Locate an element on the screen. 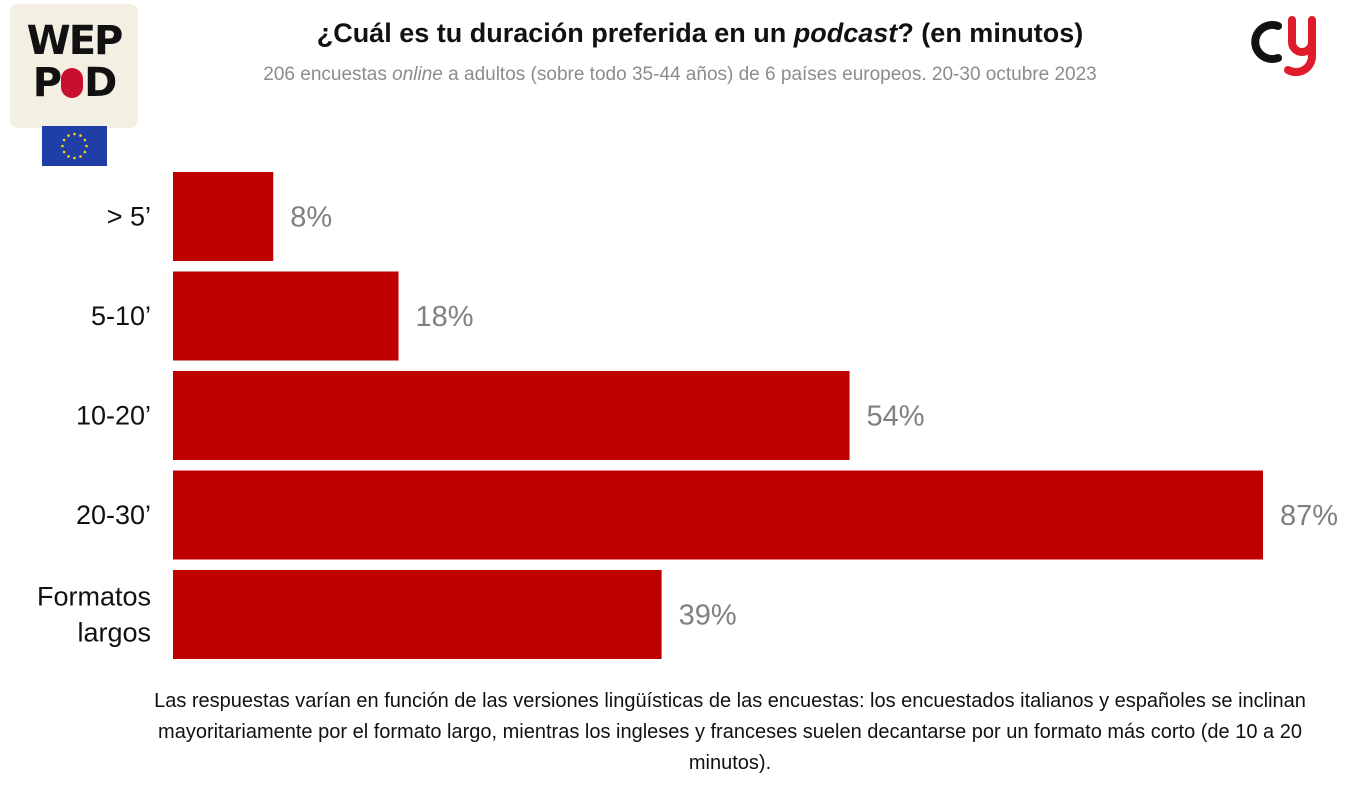 This screenshot has width=1358, height=791. value-label: 87% is located at coordinates (1309, 516).